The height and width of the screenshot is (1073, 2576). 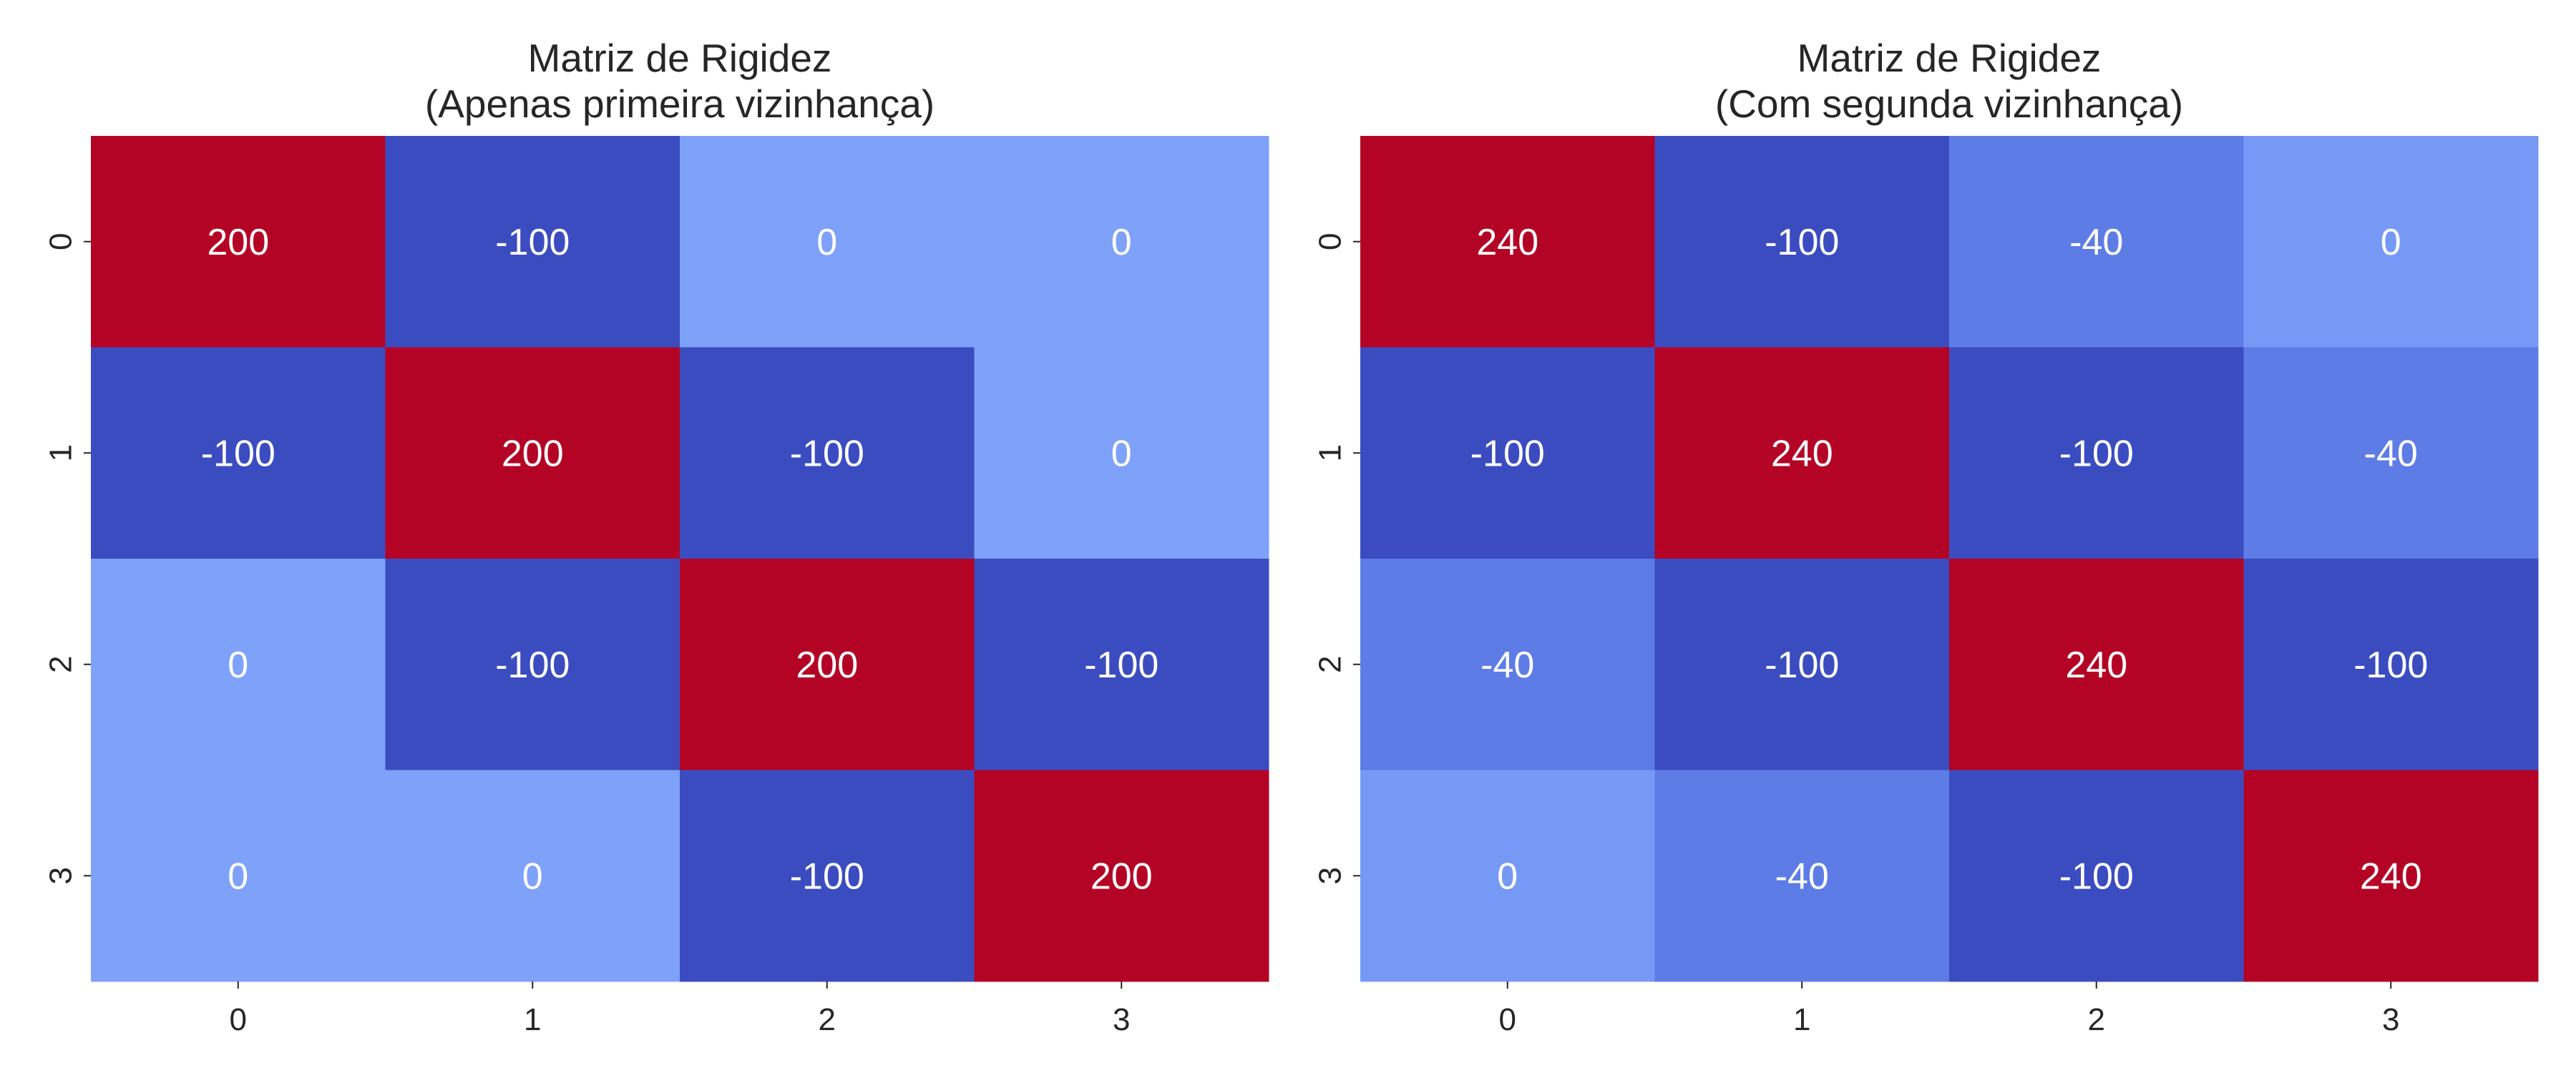 What do you see at coordinates (1949, 104) in the screenshot?
I see `chart-title-line-2: (Com segunda vizinhança)` at bounding box center [1949, 104].